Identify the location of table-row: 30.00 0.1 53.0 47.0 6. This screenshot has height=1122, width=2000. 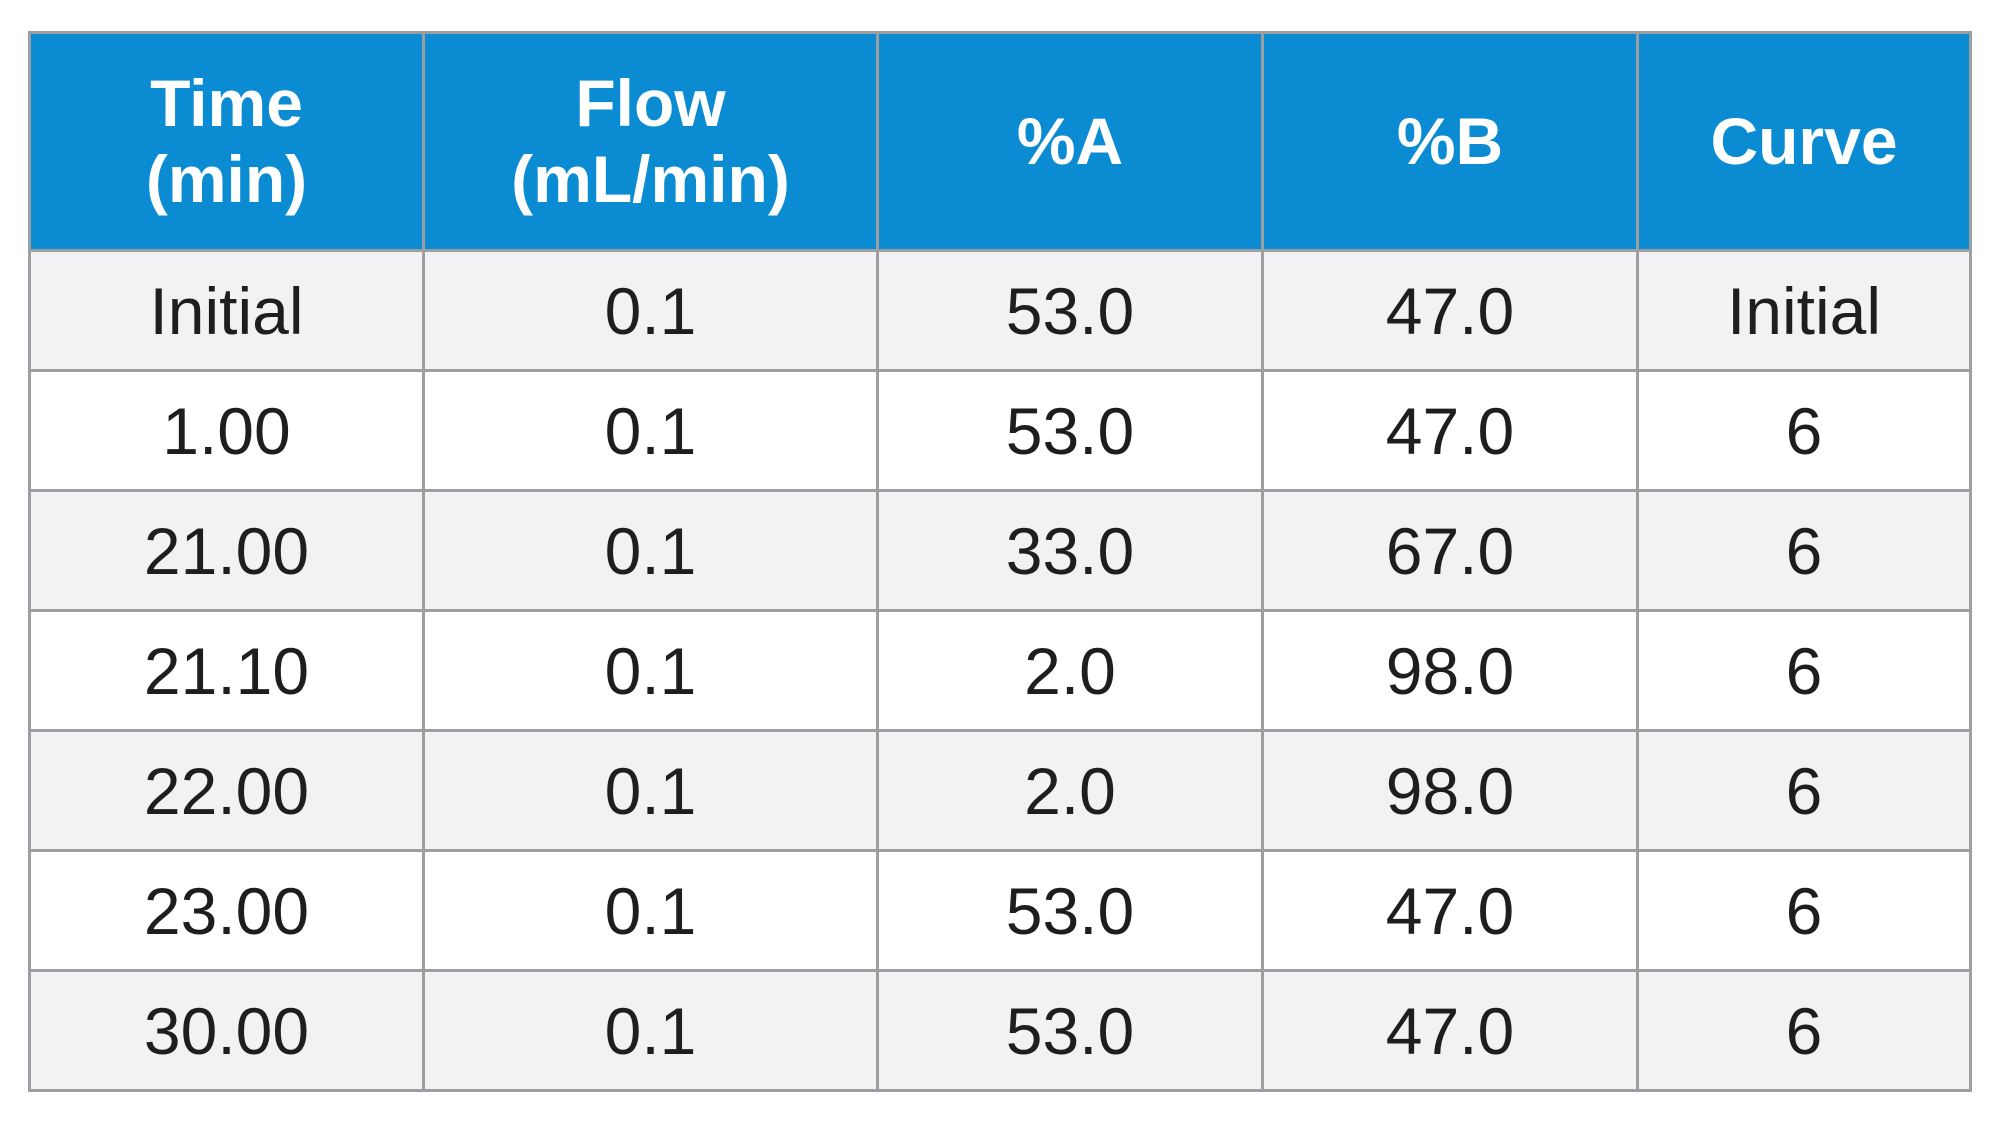
(1000, 1030).